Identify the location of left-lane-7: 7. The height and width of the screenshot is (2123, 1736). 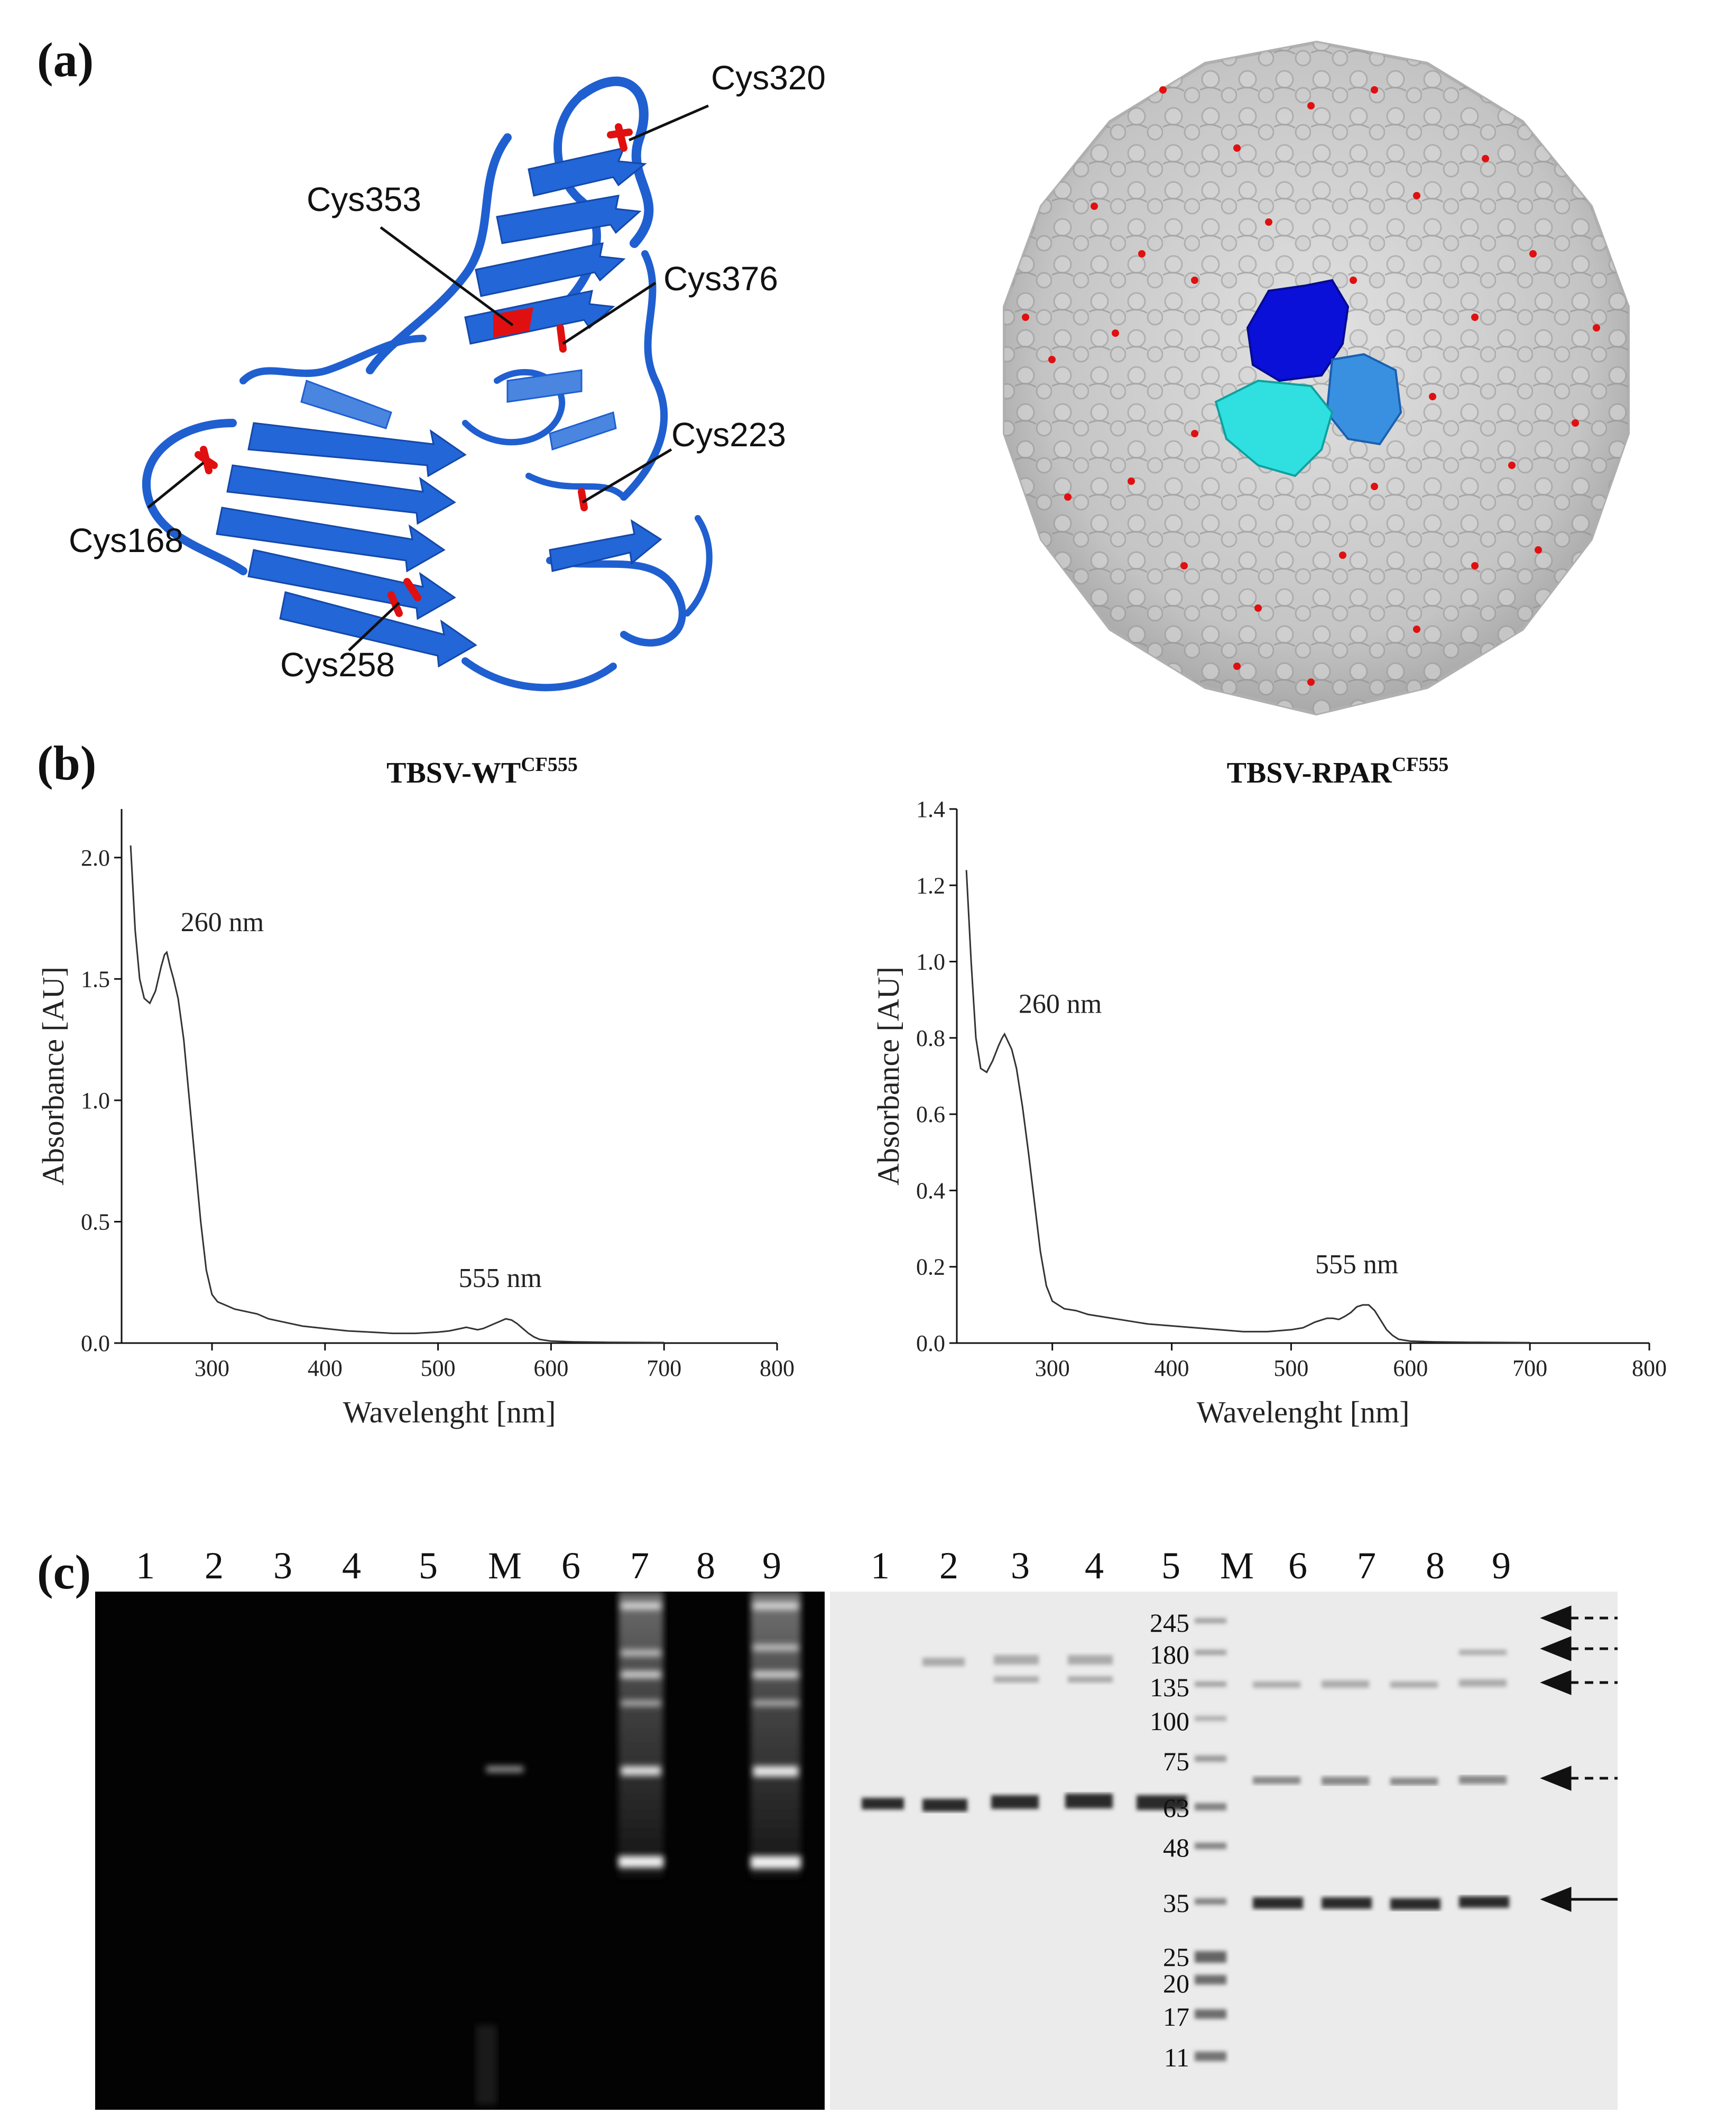
(639, 1566).